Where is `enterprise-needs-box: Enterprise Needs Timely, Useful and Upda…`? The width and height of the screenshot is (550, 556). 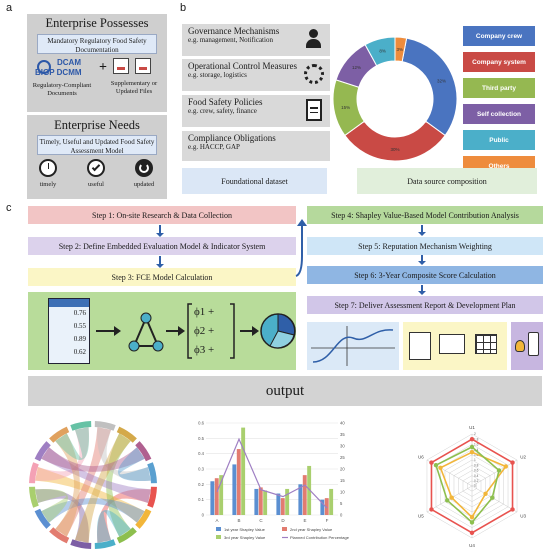 enterprise-needs-box: Enterprise Needs Timely, Useful and Upda… is located at coordinates (97, 157).